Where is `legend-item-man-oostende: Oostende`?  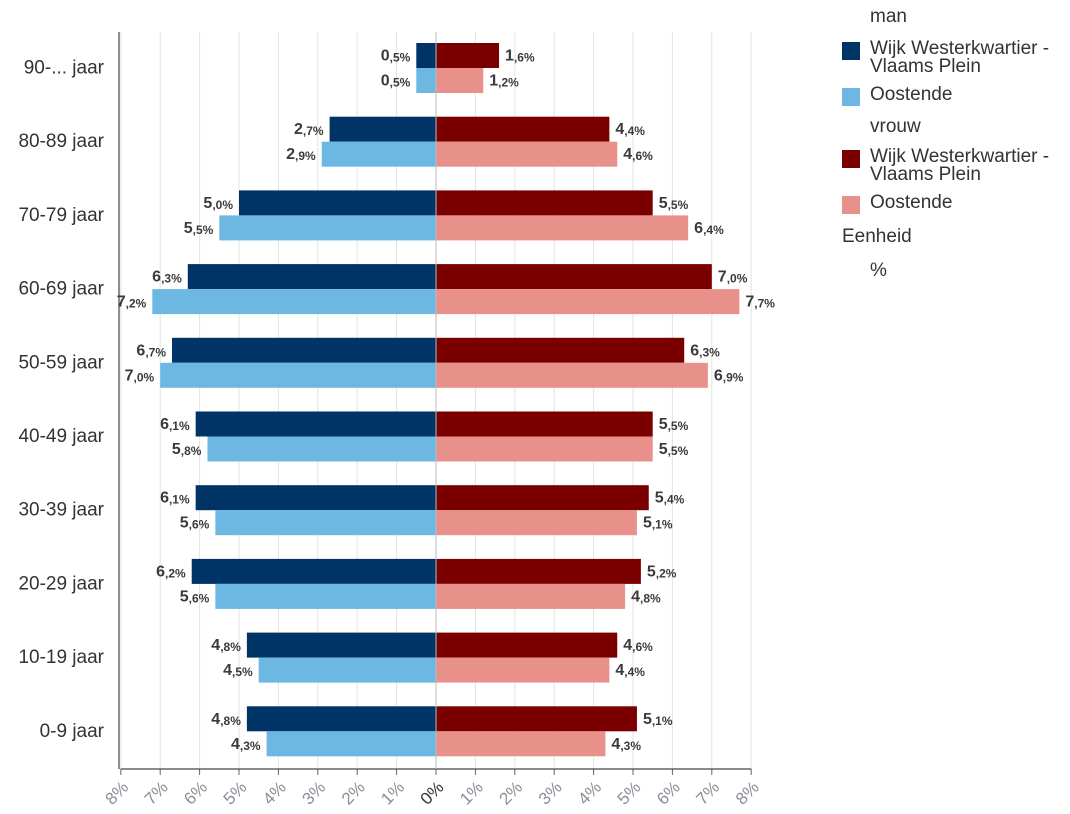 legend-item-man-oostende: Oostende is located at coordinates (954, 95).